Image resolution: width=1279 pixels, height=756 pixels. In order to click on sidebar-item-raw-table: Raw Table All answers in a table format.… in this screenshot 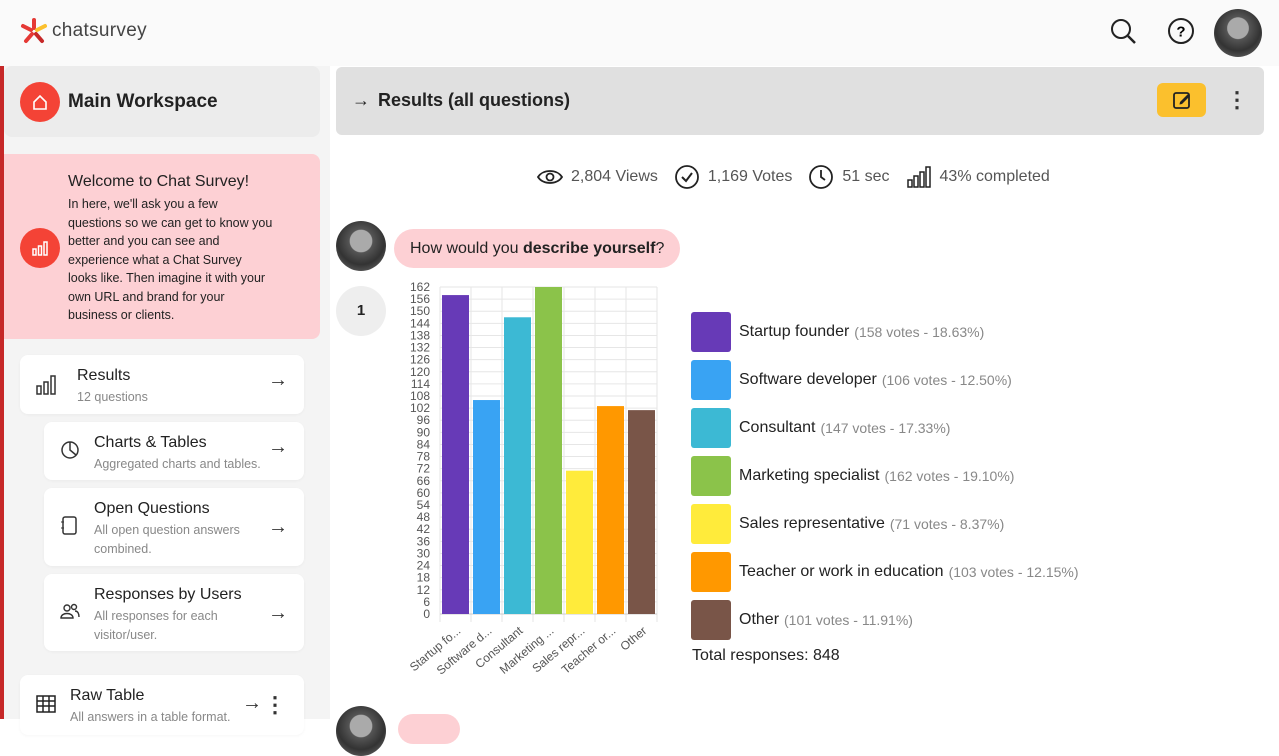, I will do `click(162, 705)`.